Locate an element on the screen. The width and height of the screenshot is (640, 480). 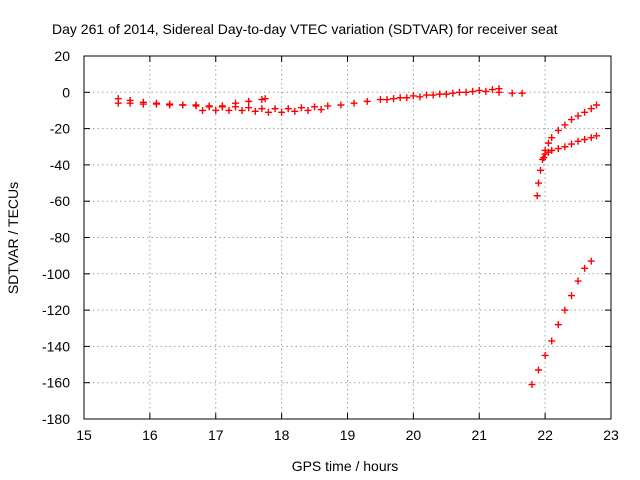
x-tick-label: 22 is located at coordinates (545, 435).